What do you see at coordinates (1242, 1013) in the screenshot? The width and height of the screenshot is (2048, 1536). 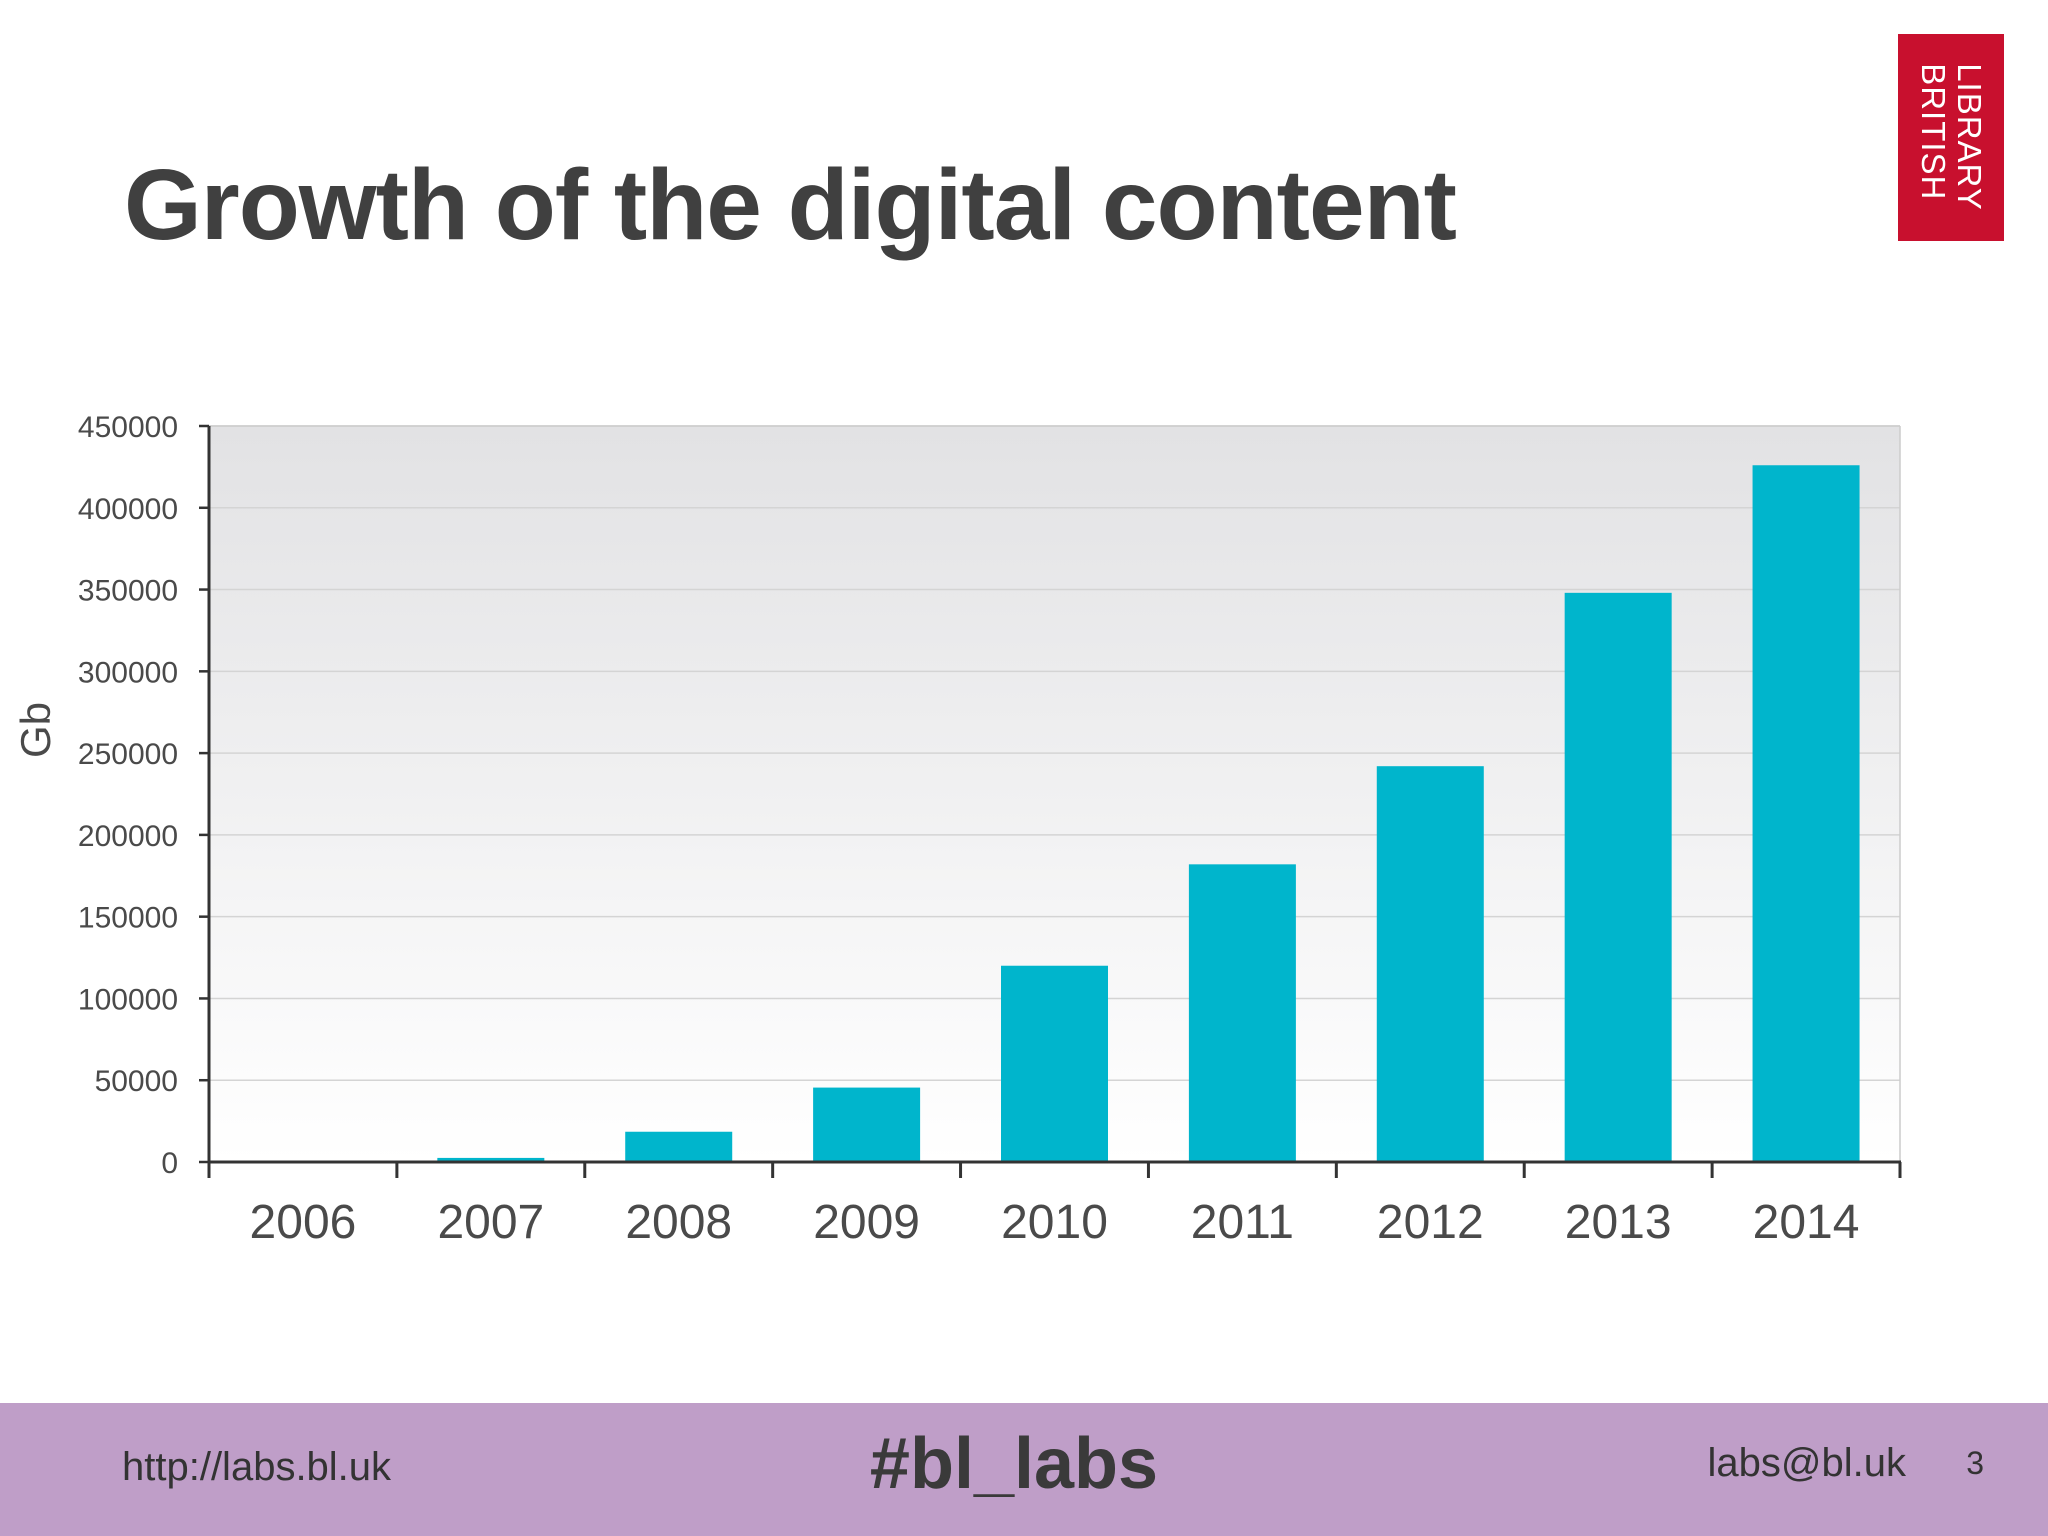 I see `bar-2011` at bounding box center [1242, 1013].